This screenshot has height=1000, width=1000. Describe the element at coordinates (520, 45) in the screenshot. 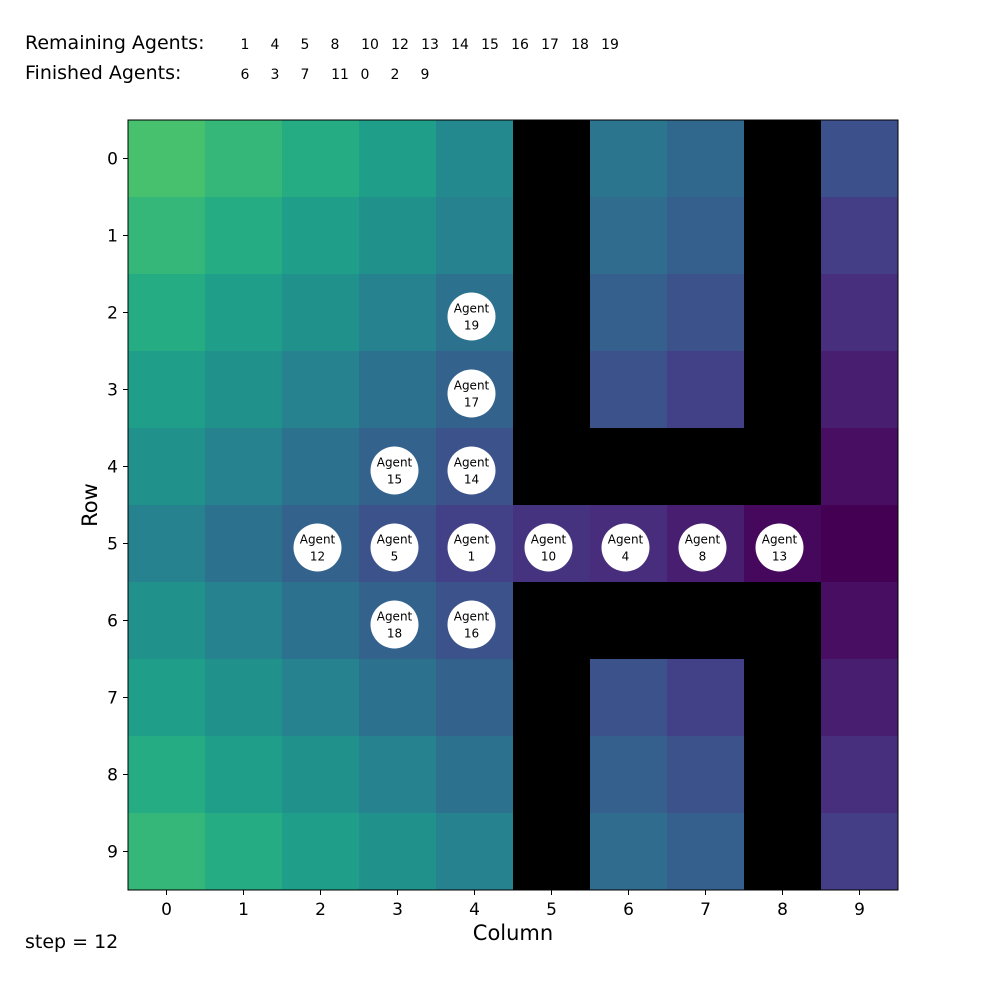

I see `remaining-agent-id: 16` at that location.